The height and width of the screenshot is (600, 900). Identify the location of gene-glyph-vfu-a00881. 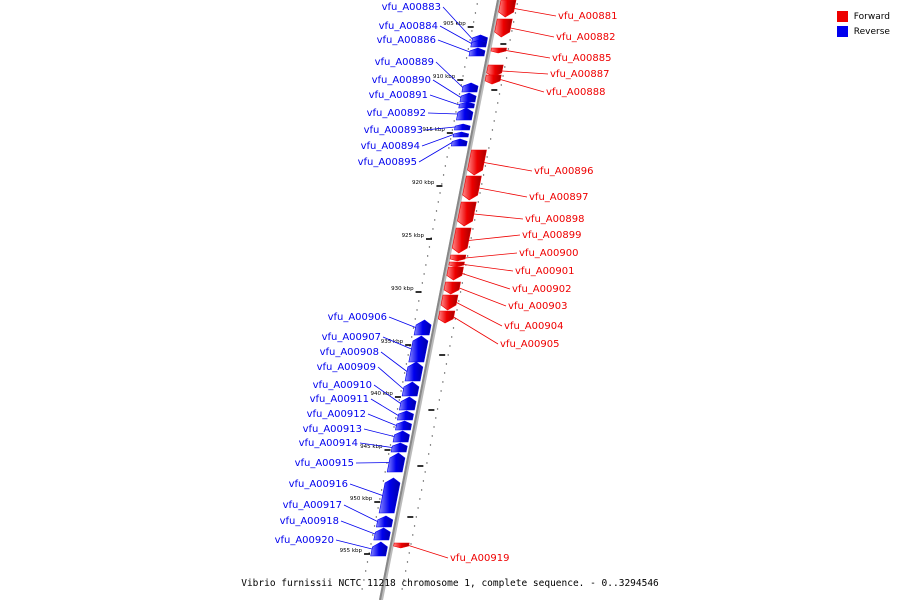
(507, 9).